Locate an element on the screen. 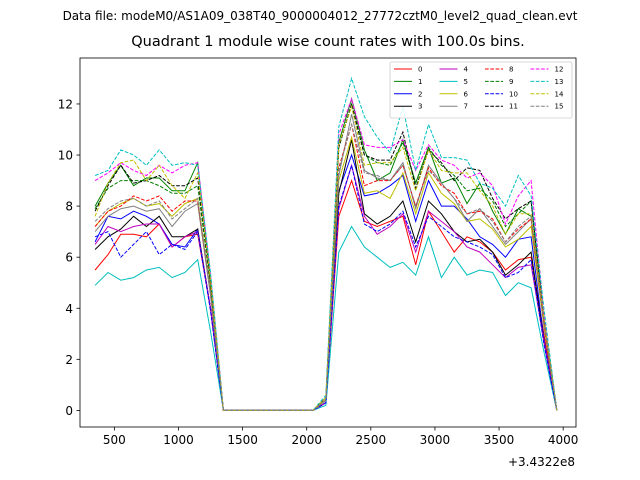  legend-label-15: 15 is located at coordinates (559, 107).